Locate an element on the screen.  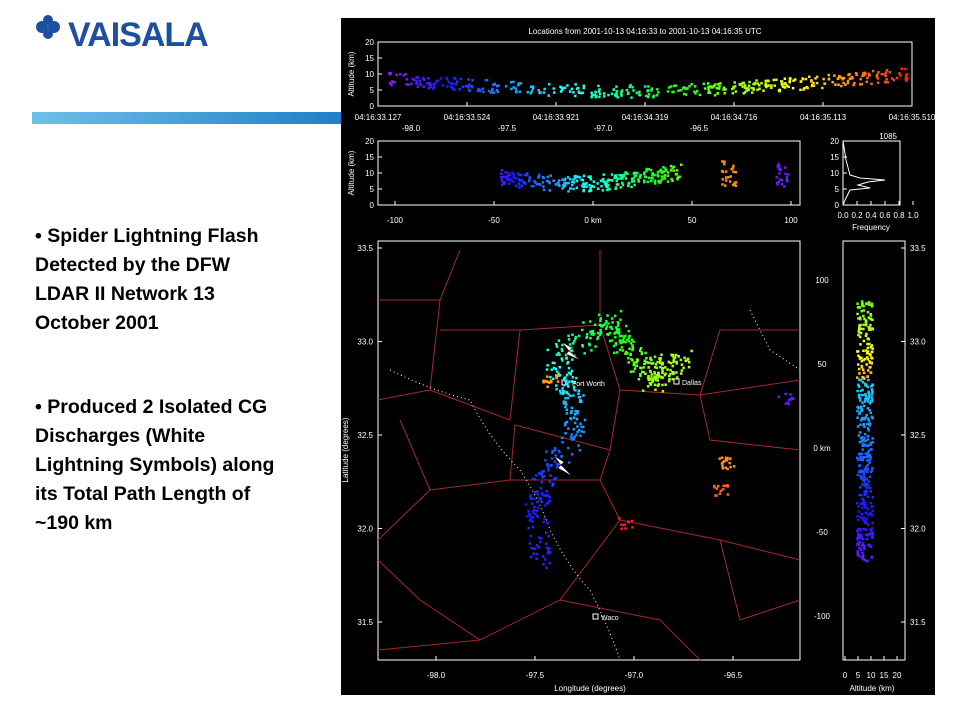
label: 1085 is located at coordinates (888, 136).